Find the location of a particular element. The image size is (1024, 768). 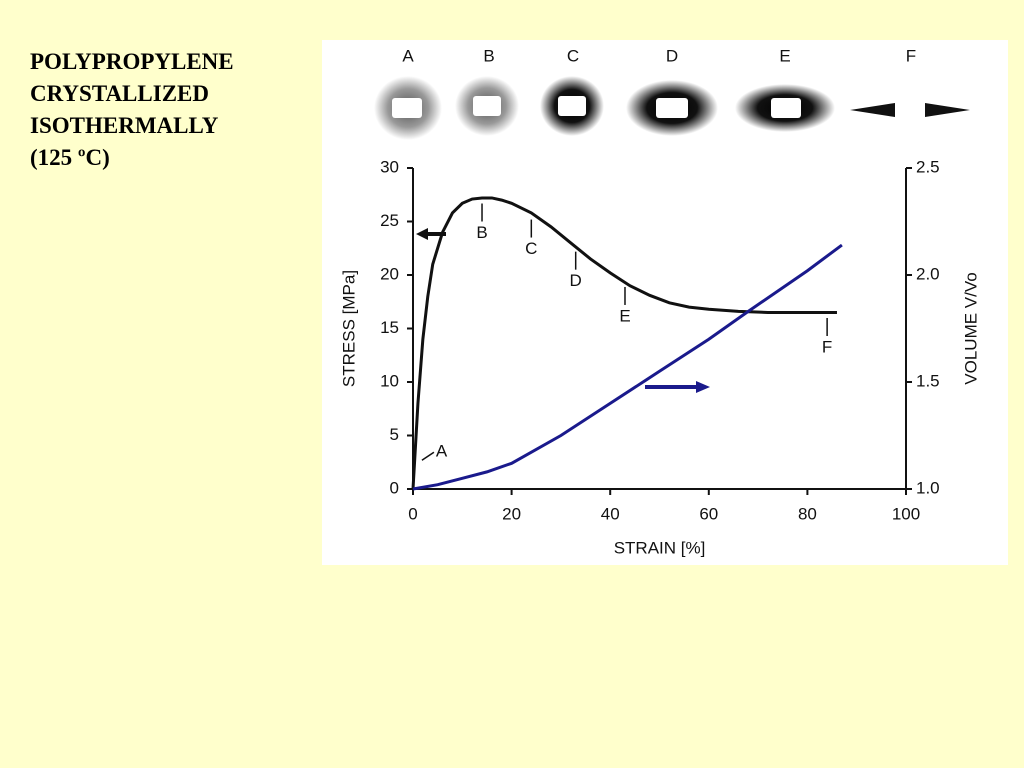

pattern-label: C is located at coordinates (573, 55).